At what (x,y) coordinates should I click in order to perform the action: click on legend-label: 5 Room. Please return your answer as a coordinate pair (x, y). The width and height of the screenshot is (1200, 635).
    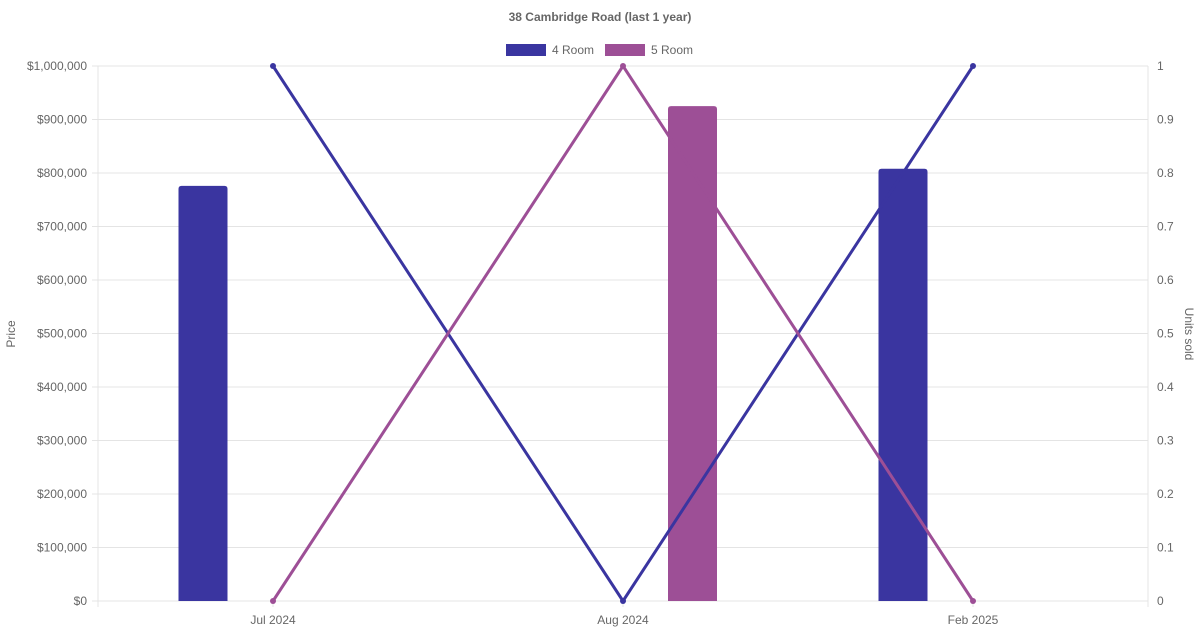
    Looking at the image, I should click on (672, 50).